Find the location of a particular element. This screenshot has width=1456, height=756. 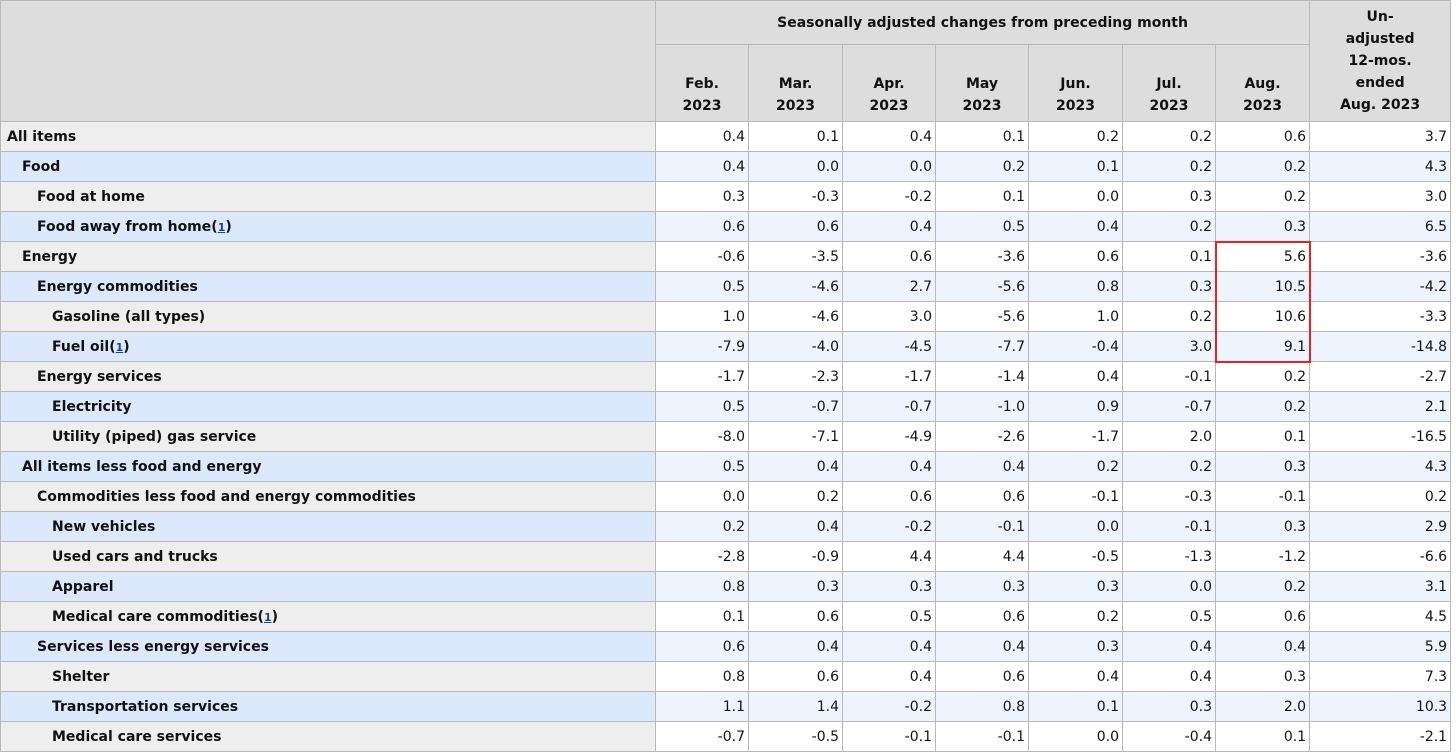

value-cell: 0.9 is located at coordinates (1075, 406).